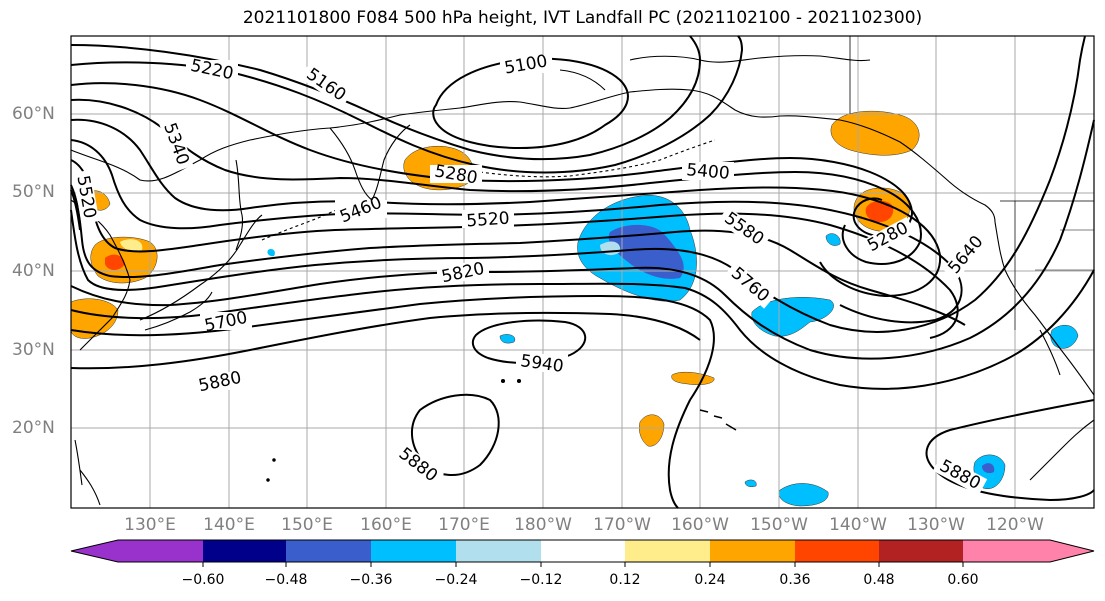 This screenshot has height=601, width=1105. I want to click on ivt-positive-alaska, so click(875, 133).